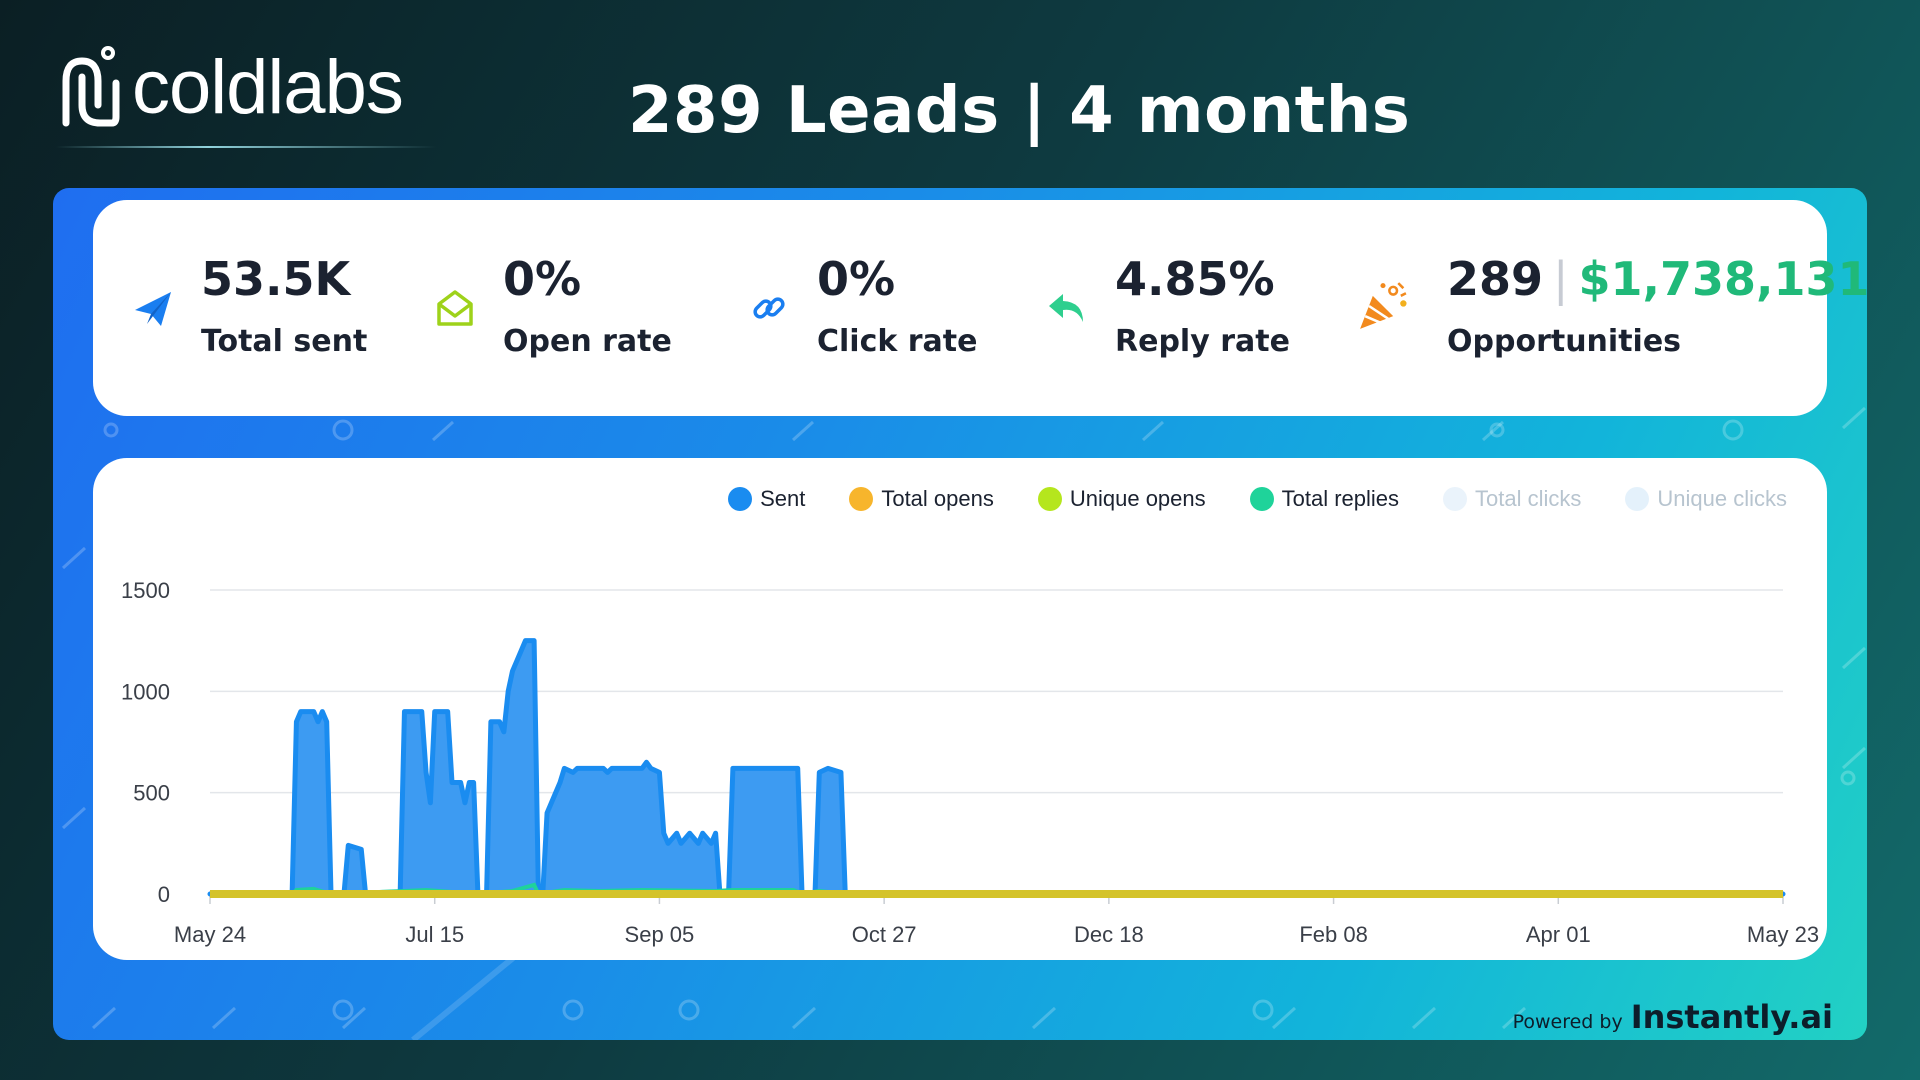  I want to click on opportunities-value: 289 | $1,738,131, so click(1657, 279).